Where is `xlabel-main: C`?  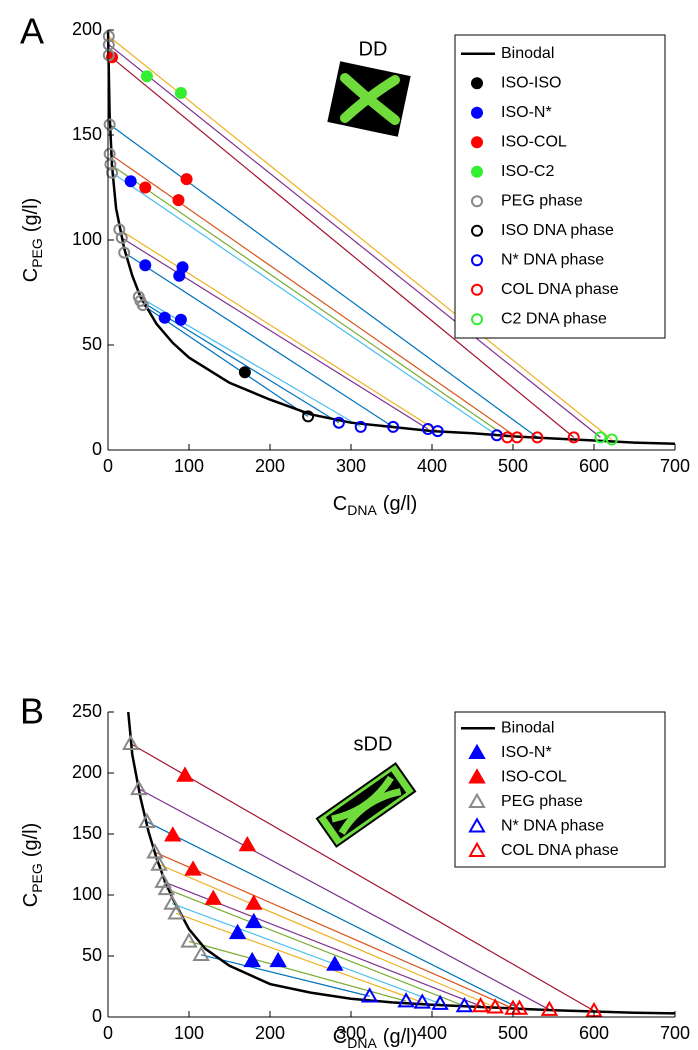
xlabel-main: C is located at coordinates (340, 1037).